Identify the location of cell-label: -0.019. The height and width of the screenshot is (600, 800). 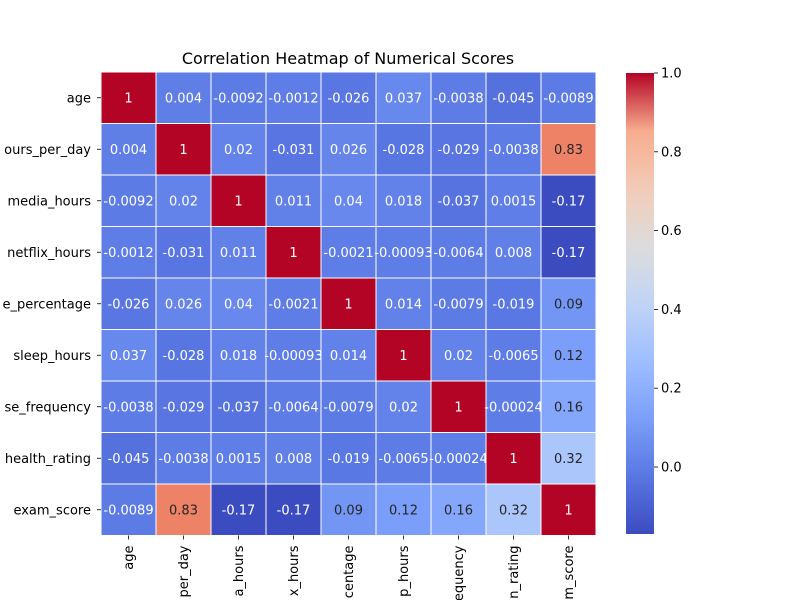
(349, 459).